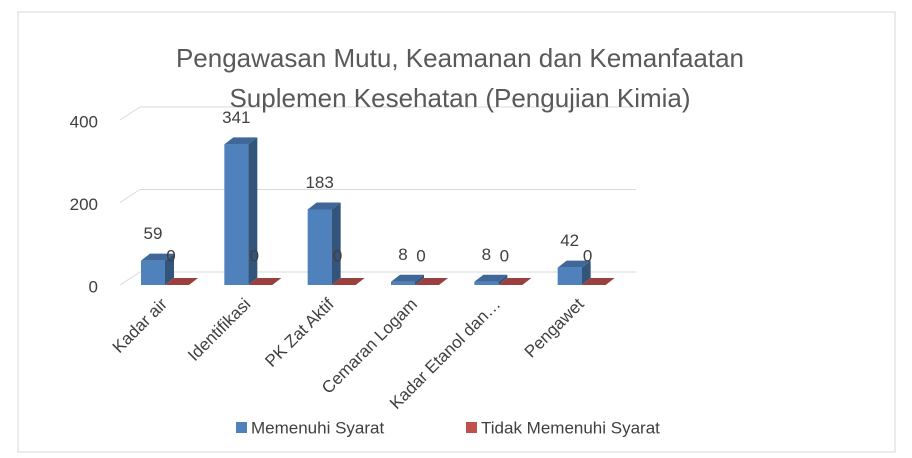 The image size is (912, 458). What do you see at coordinates (318, 427) in the screenshot?
I see `legend-label: Memenuhi Syarat` at bounding box center [318, 427].